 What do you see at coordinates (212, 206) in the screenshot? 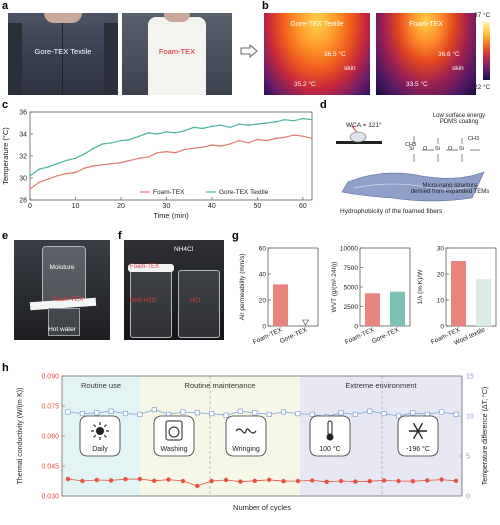
I see `x-tick-label: 40` at bounding box center [212, 206].